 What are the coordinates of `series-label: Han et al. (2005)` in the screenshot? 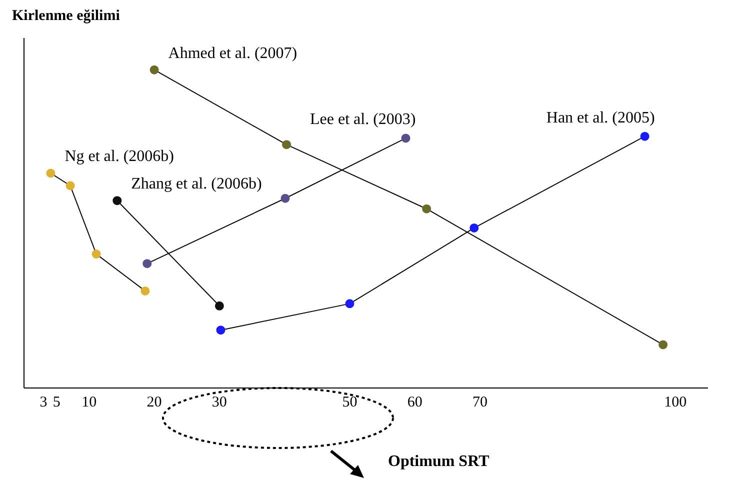 It's located at (600, 117).